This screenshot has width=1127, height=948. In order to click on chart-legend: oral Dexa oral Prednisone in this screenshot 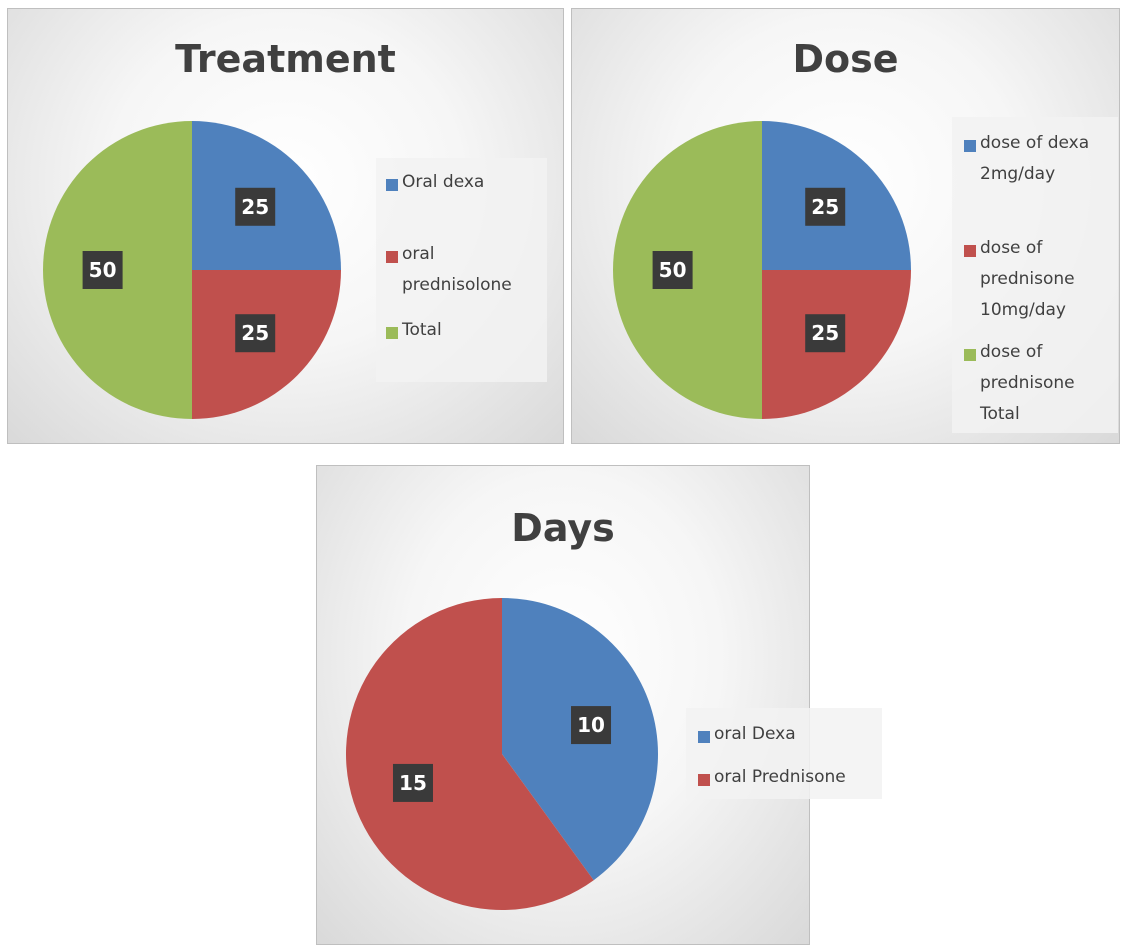, I will do `click(784, 753)`.